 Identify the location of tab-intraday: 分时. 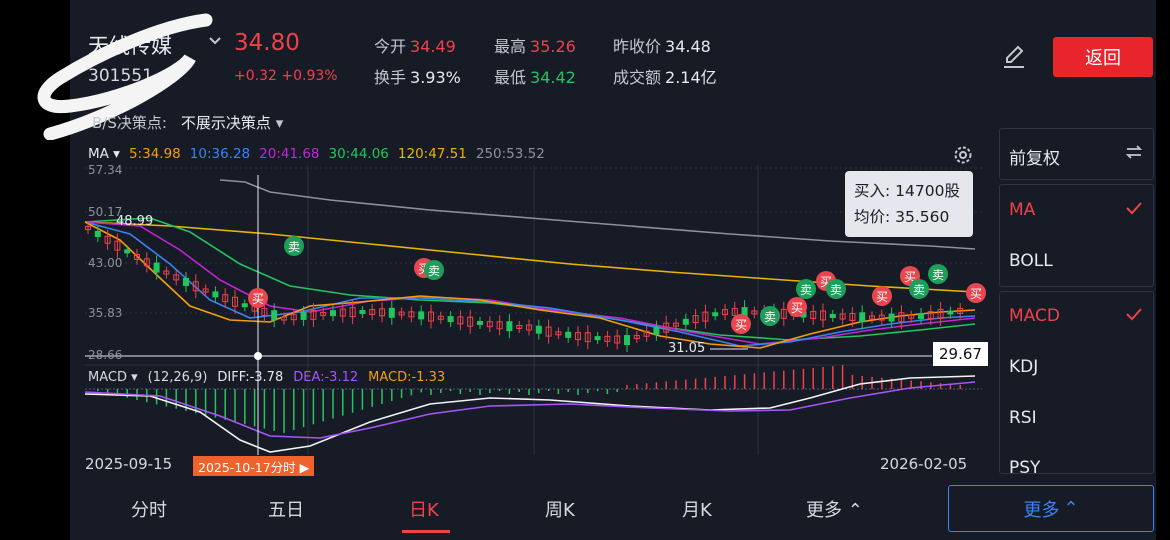
(149, 510).